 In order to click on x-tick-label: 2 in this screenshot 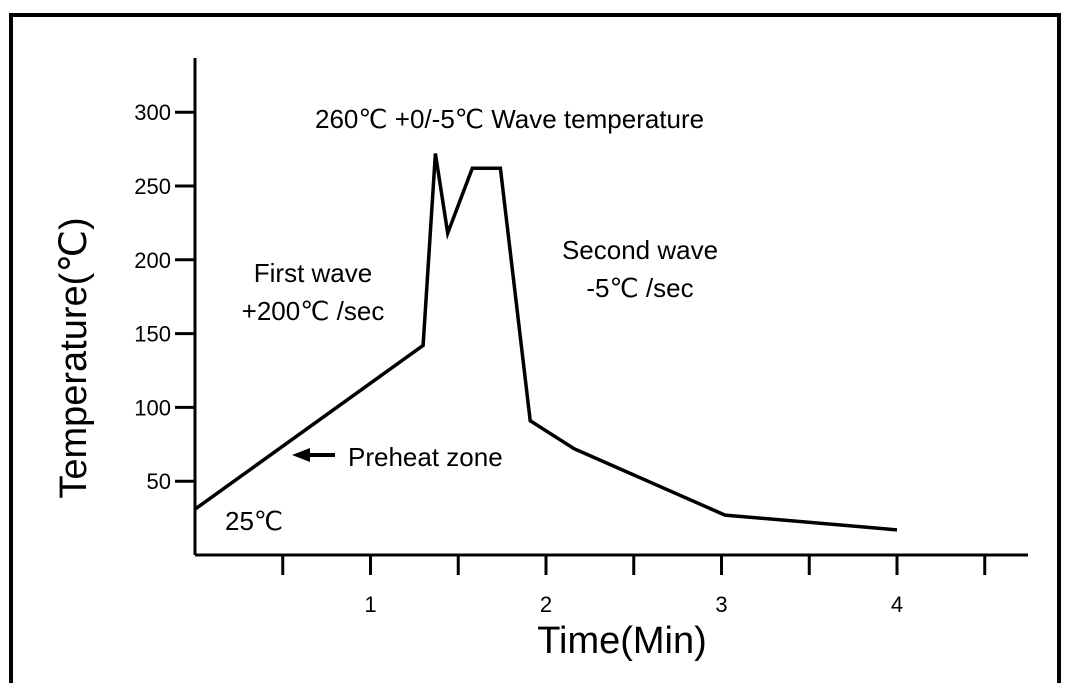, I will do `click(546, 604)`.